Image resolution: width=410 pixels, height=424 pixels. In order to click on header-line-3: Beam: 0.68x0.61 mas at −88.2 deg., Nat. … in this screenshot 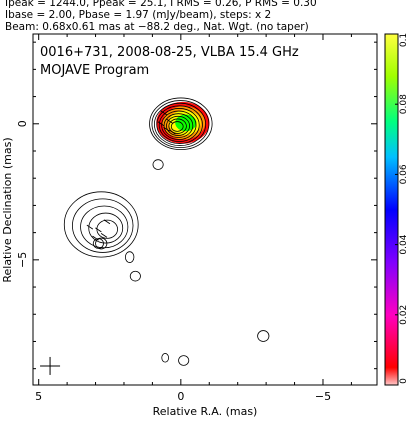, I will do `click(157, 27)`.